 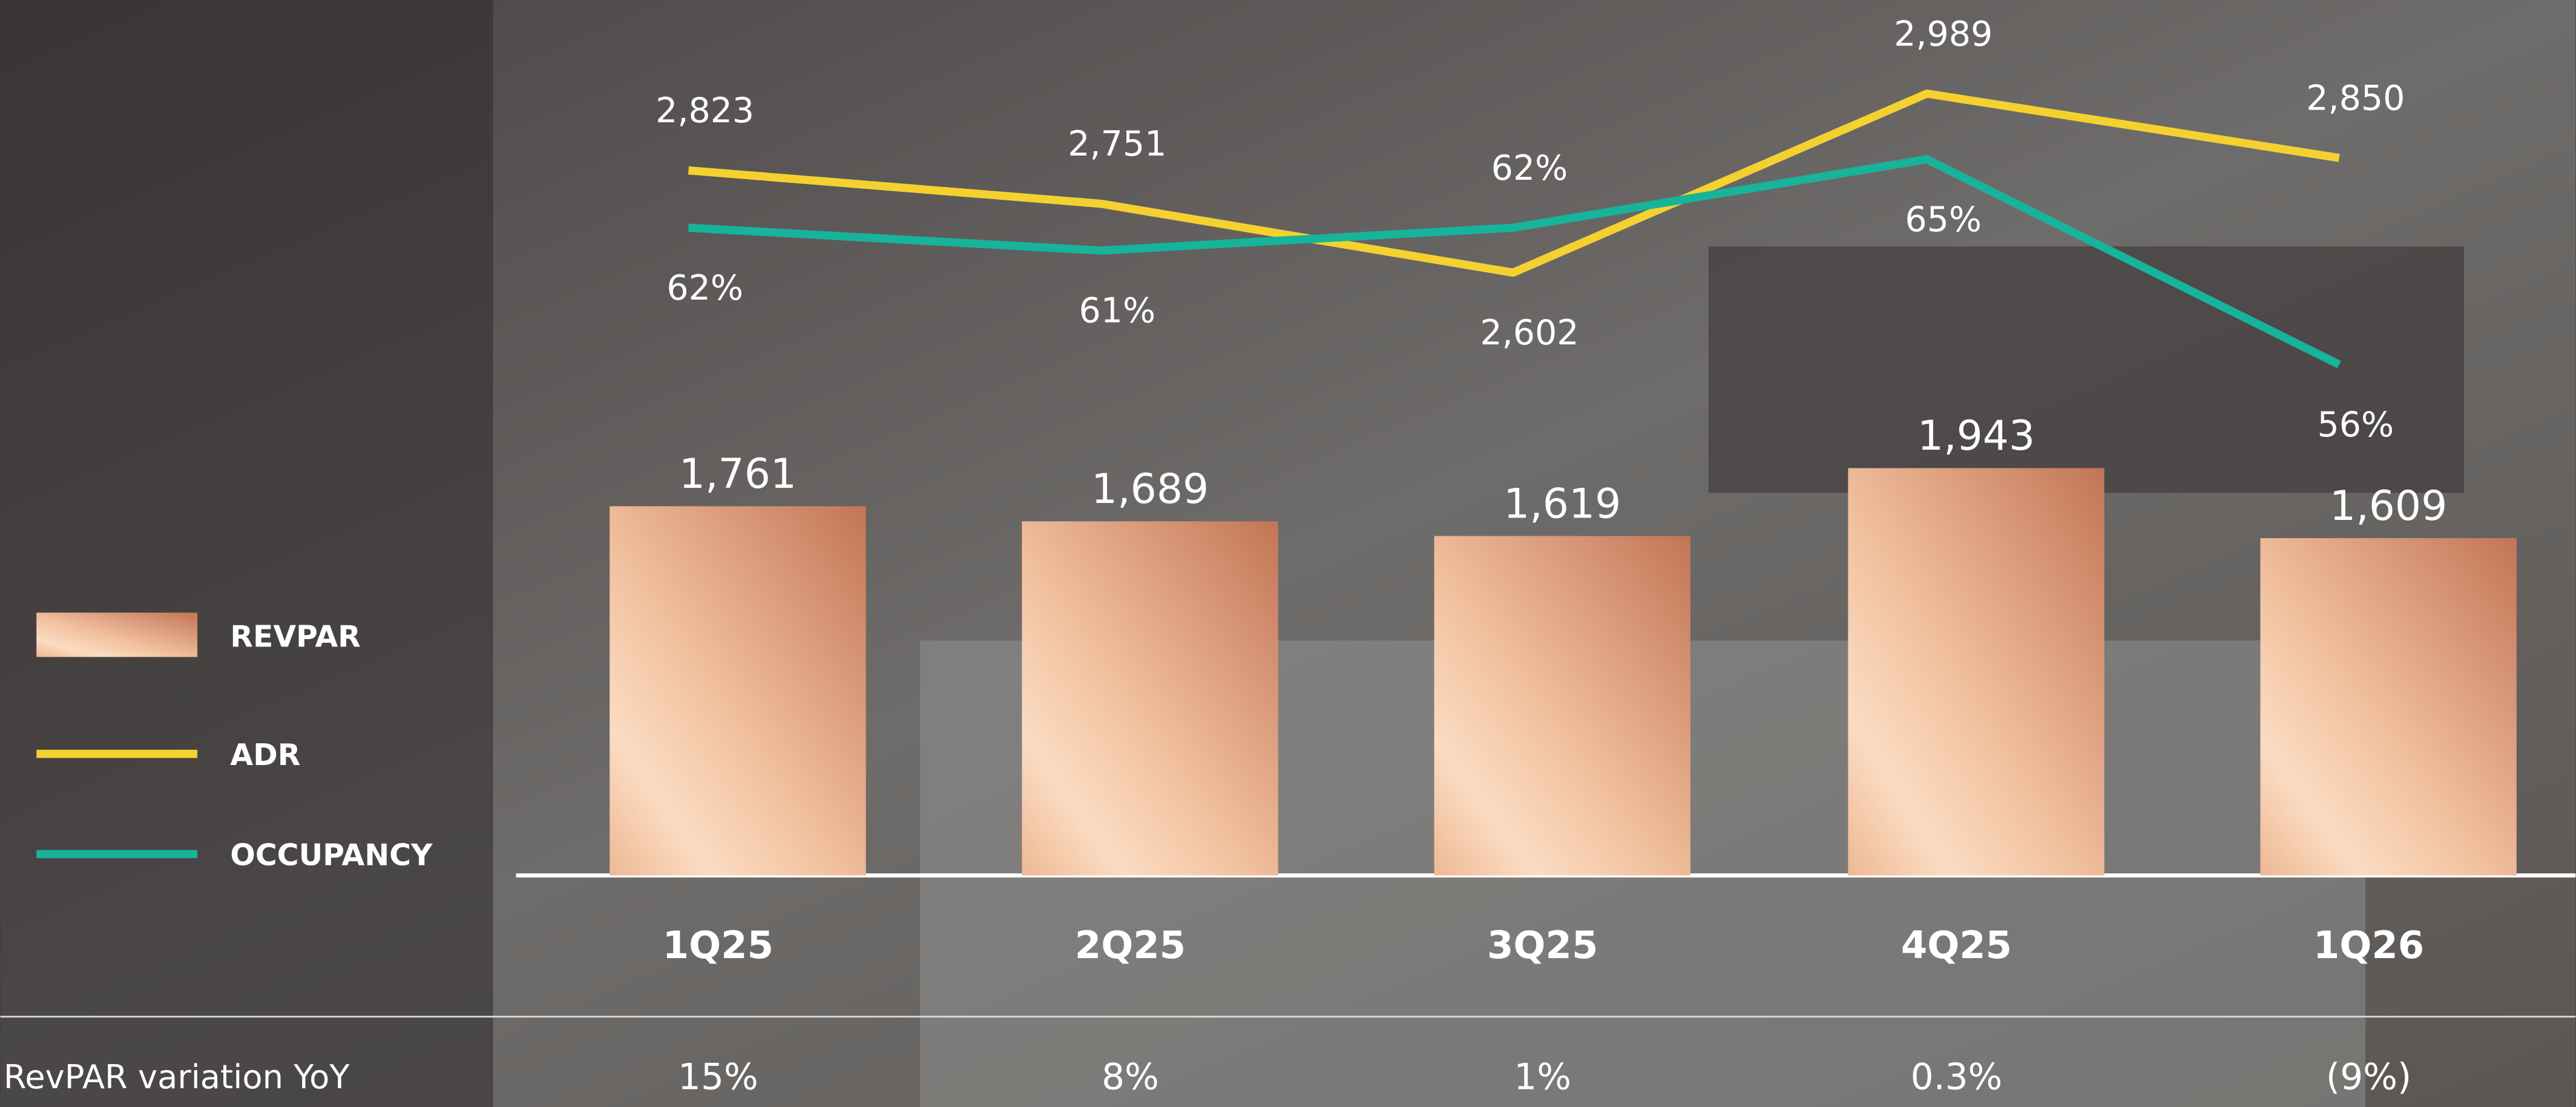 I want to click on table-value: 0.3%, so click(x=1957, y=1077).